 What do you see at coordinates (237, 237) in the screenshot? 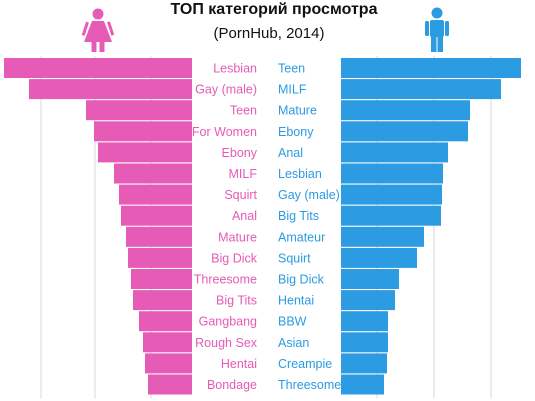
I see `female-category-label: Mature` at bounding box center [237, 237].